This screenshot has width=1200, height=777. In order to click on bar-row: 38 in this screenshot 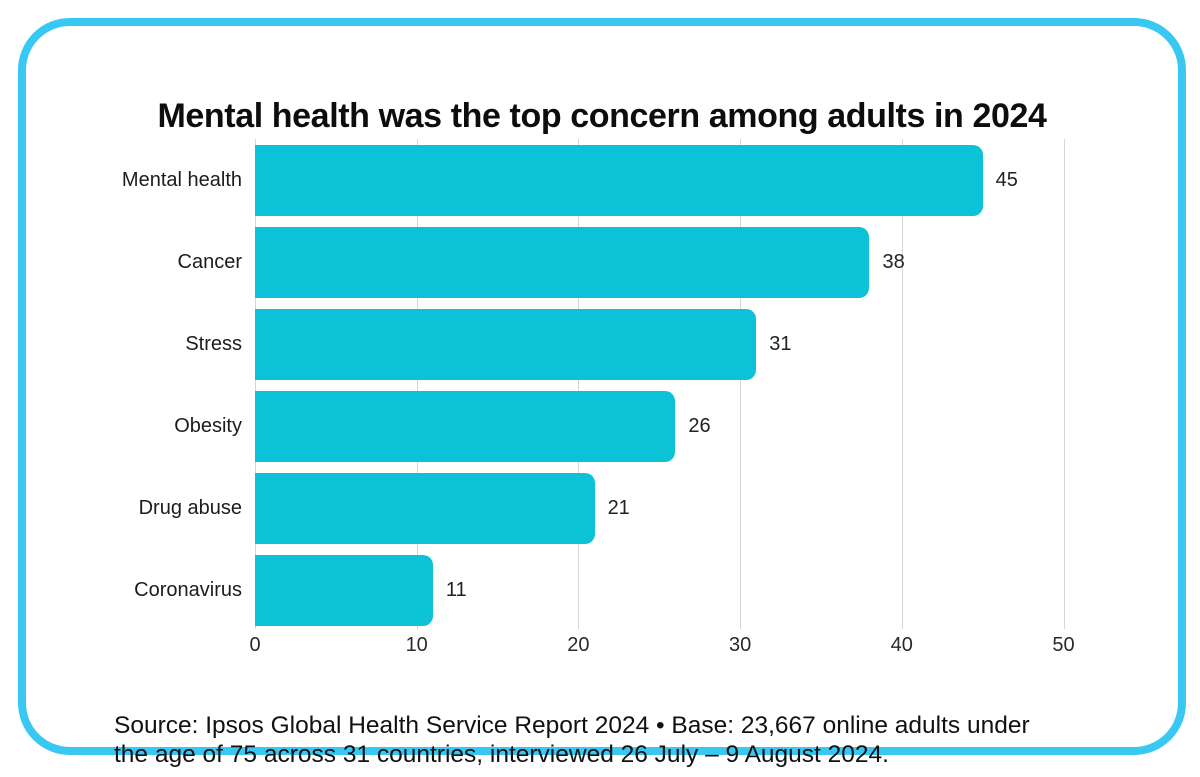, I will do `click(707, 262)`.